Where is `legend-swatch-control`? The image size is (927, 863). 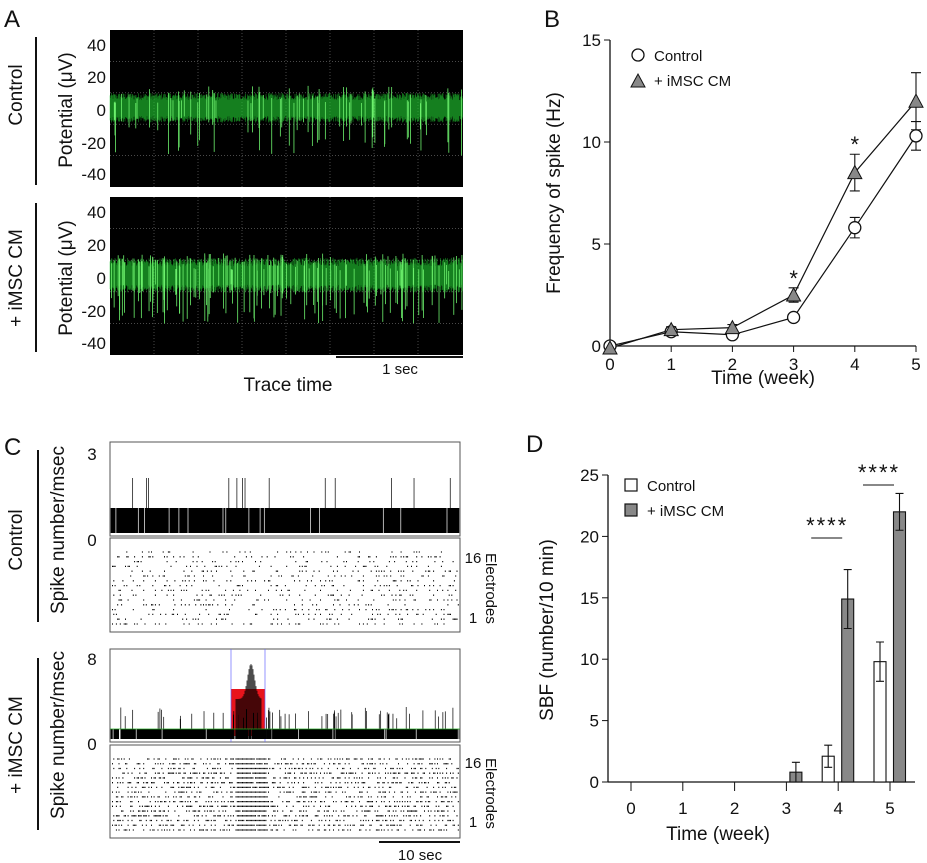
legend-swatch-control is located at coordinates (631, 485).